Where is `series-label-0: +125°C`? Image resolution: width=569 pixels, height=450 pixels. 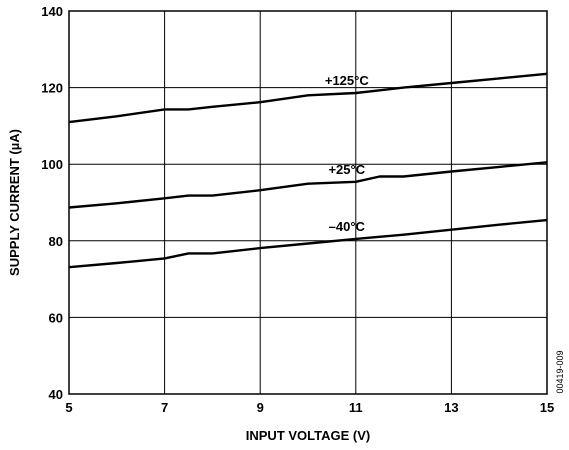
series-label-0: +125°C is located at coordinates (347, 80).